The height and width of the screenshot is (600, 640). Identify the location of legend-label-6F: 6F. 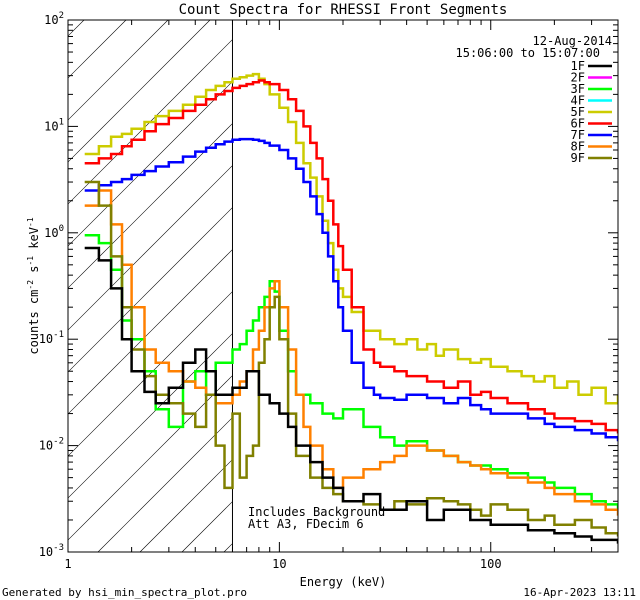
(578, 124).